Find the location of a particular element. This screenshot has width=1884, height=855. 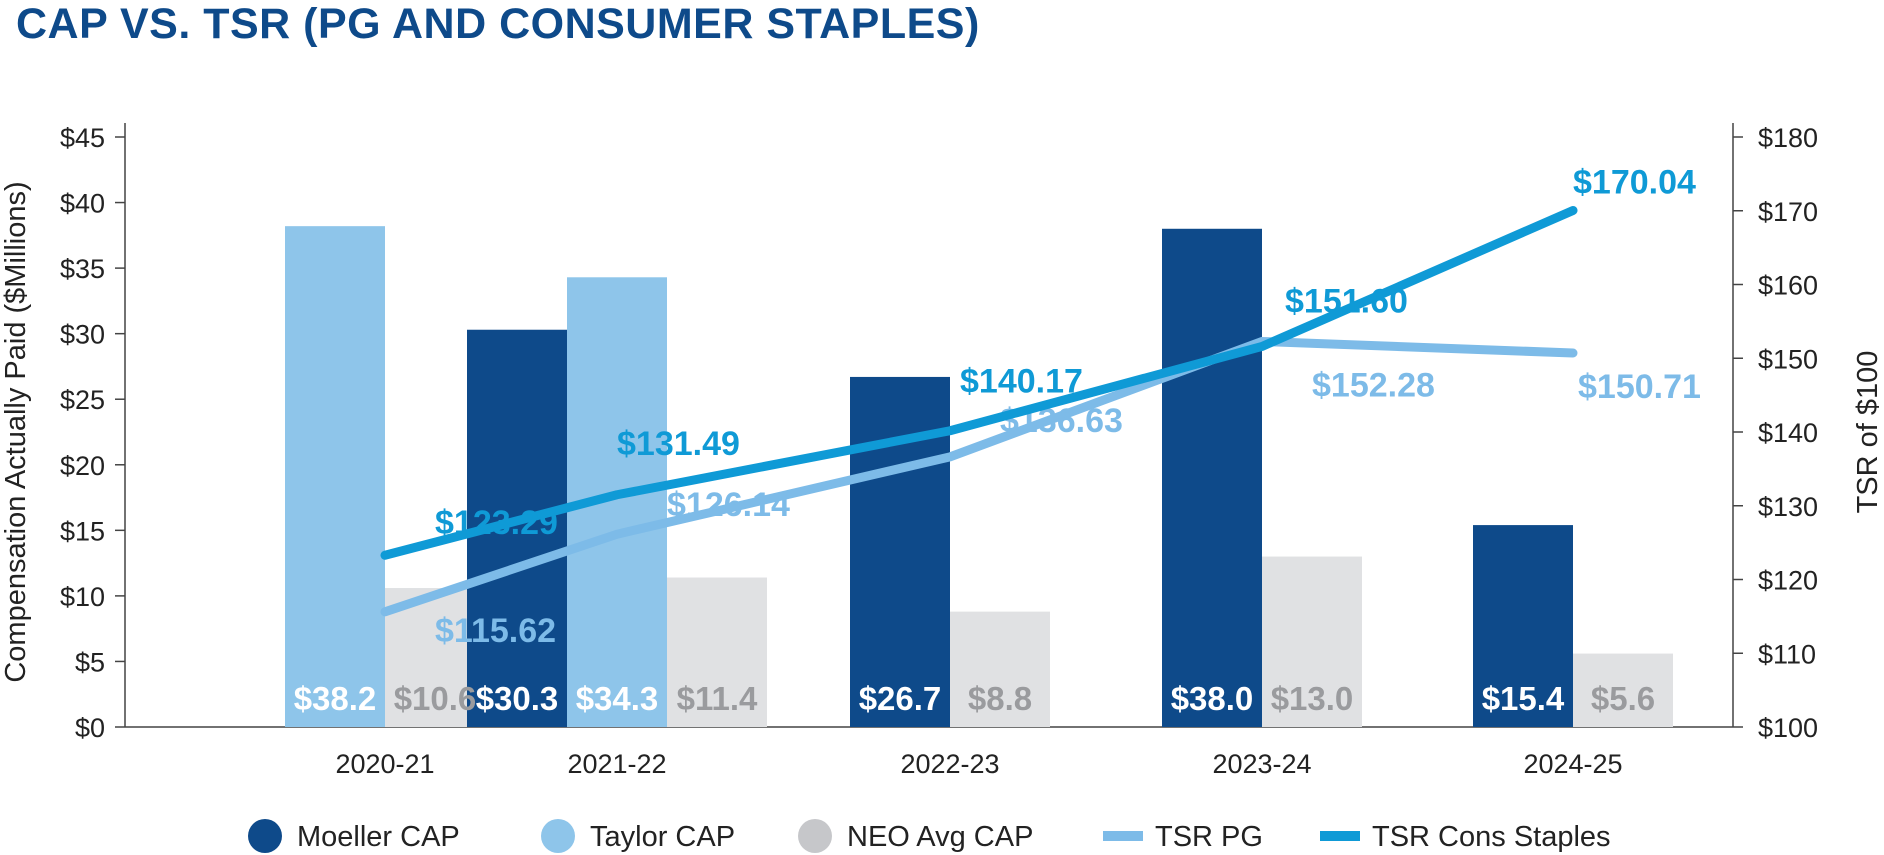

legend-label-taylor-cap: Taylor CAP is located at coordinates (662, 837).